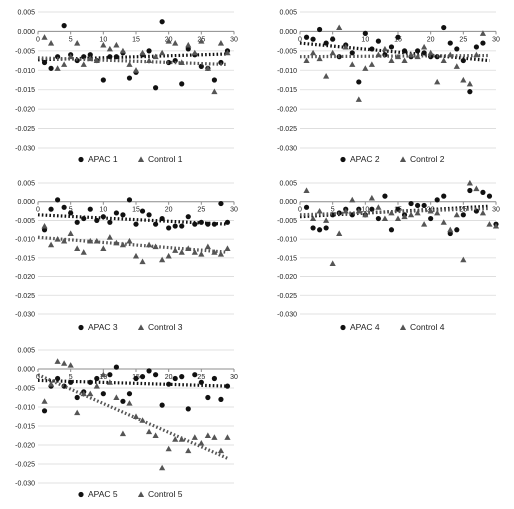 The height and width of the screenshot is (509, 514). Describe the element at coordinates (288, 13) in the screenshot. I see `y-tick-label: 0.005` at that location.